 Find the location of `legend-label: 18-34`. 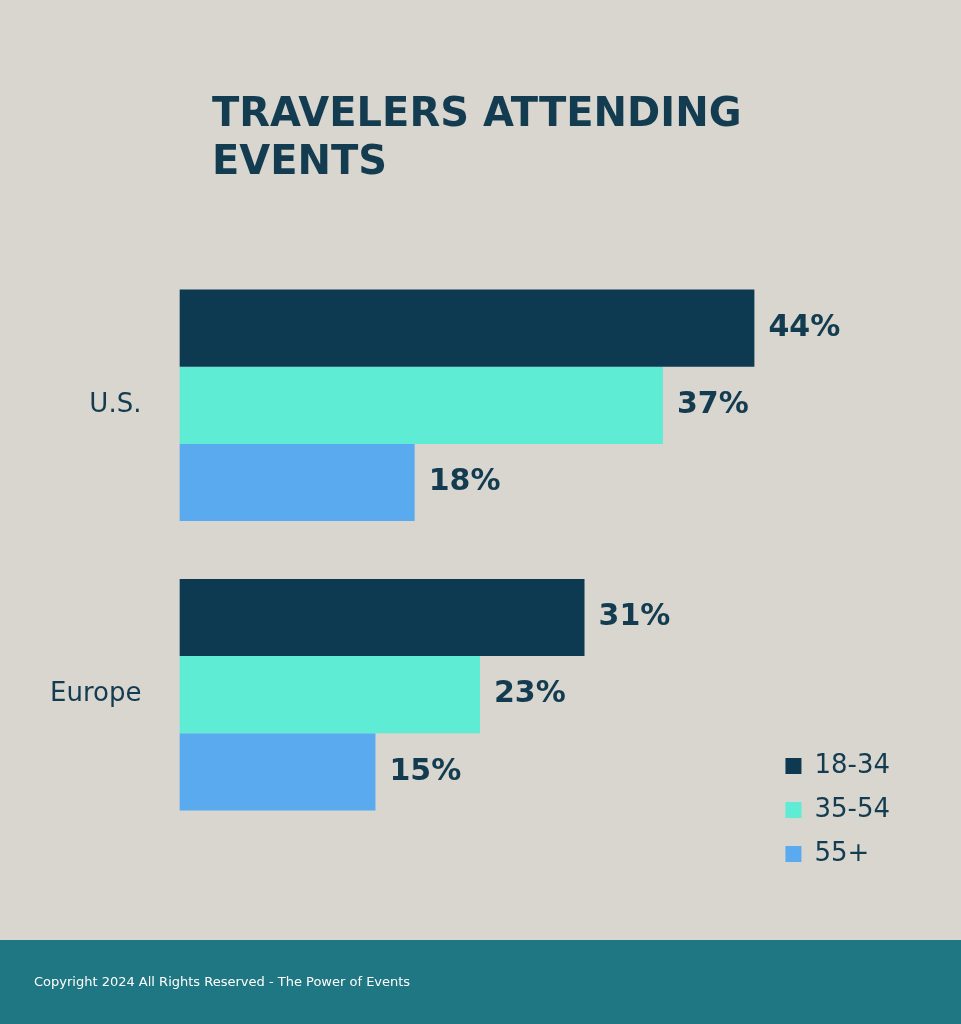

legend-label: 18-34 is located at coordinates (852, 763).